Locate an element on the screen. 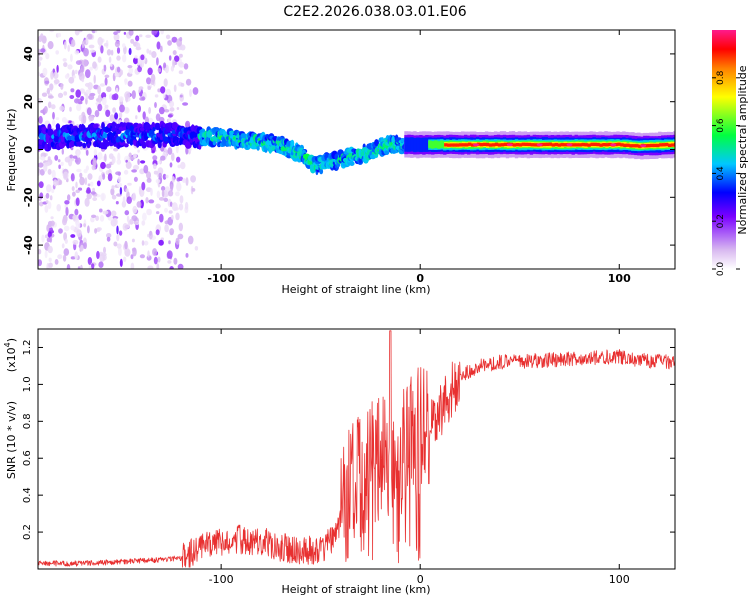  spectrogram-peak-spot is located at coordinates (643, 146).